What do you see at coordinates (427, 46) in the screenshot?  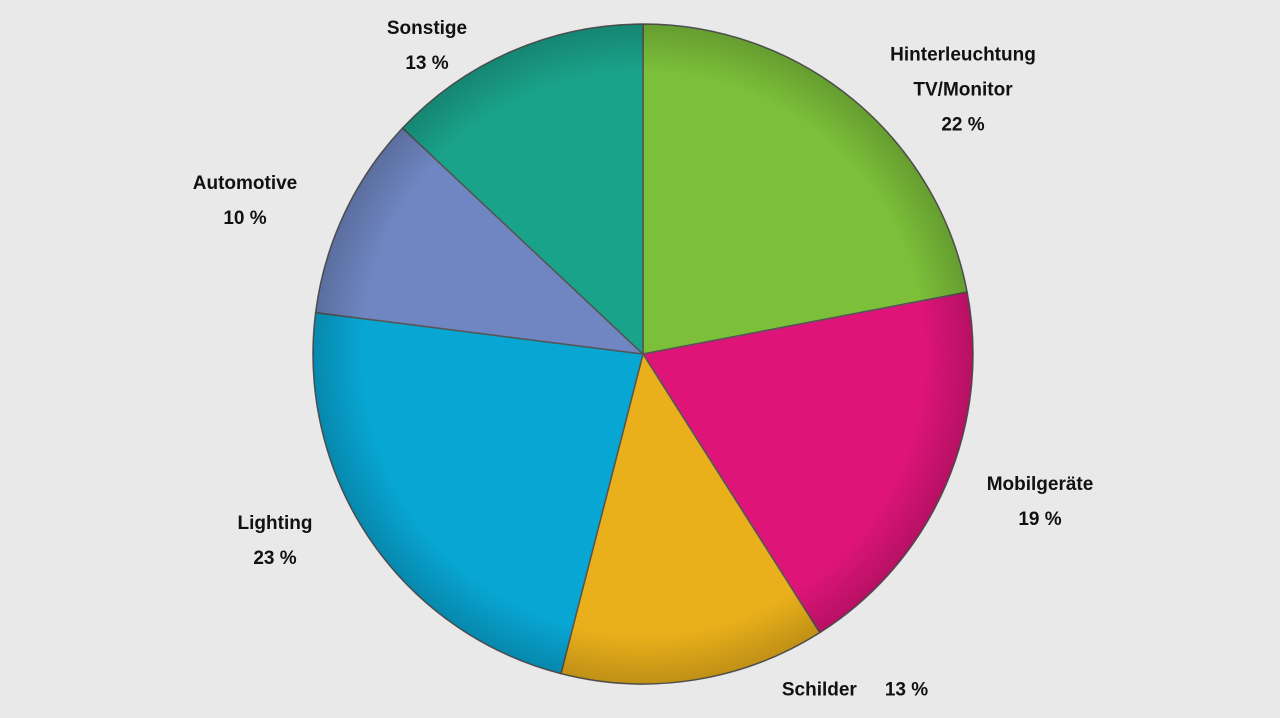 I see `slice-label: Sonstige 13 %` at bounding box center [427, 46].